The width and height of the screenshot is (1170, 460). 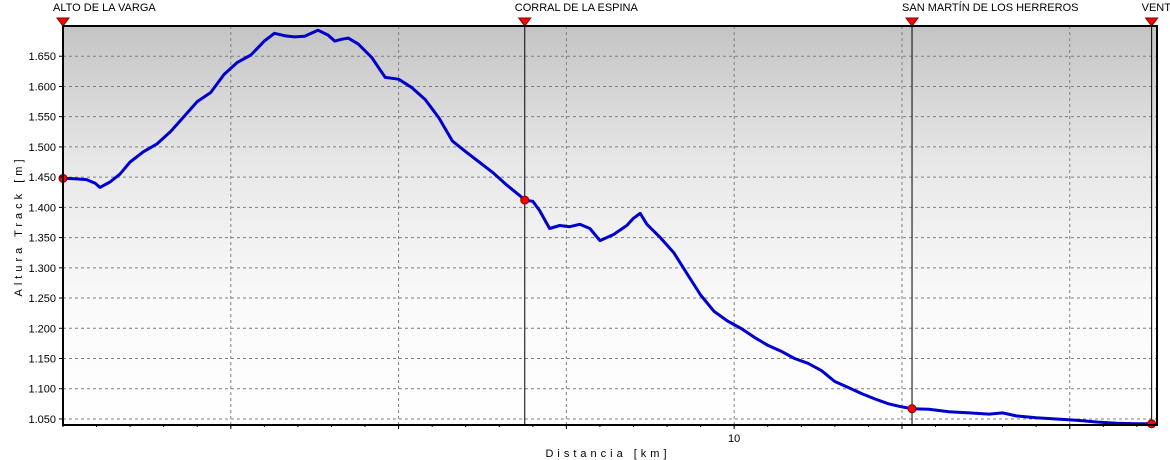 I want to click on y-tick-label: 1.200, so click(x=42, y=329).